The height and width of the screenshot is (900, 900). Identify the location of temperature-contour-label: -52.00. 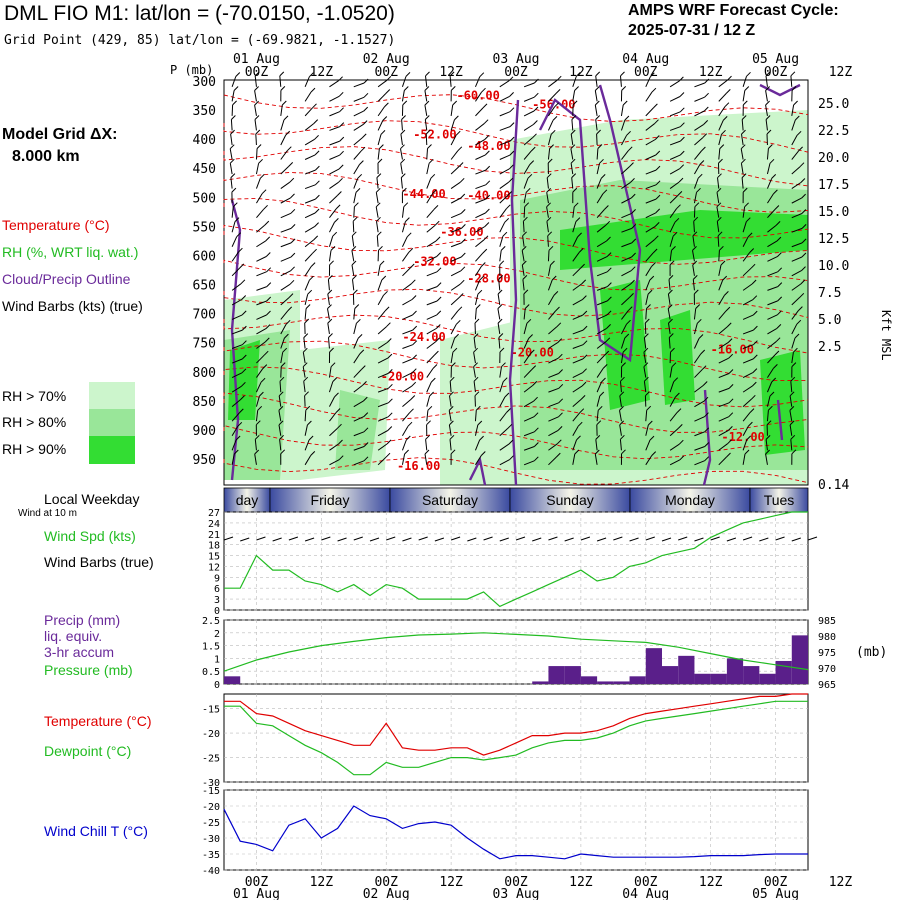
(434, 135).